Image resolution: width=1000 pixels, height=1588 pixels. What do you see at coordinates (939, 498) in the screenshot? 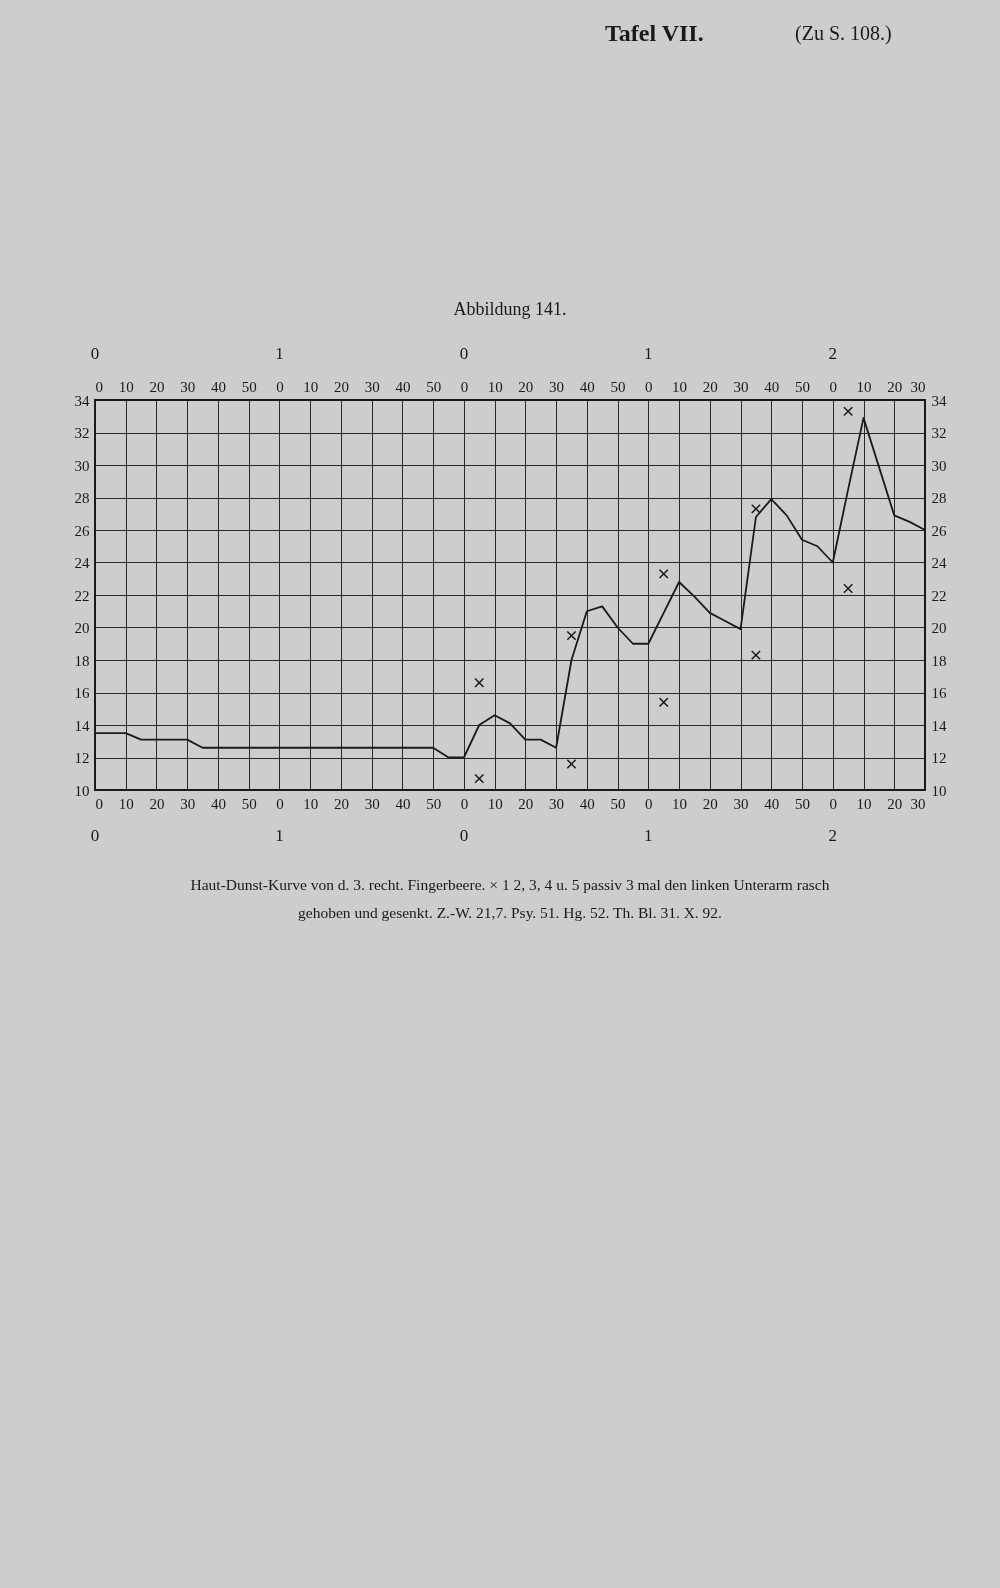
I see `y2-tick-label: 28` at bounding box center [939, 498].